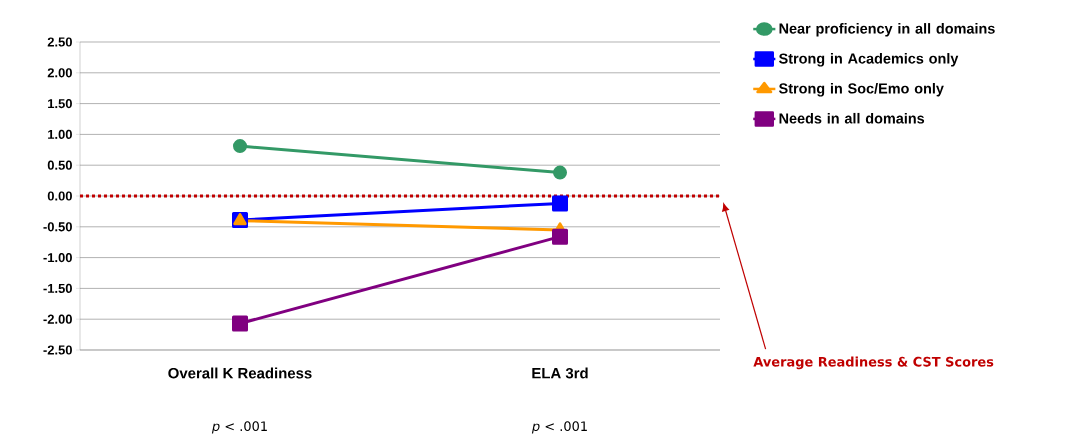 The image size is (1082, 439). Describe the element at coordinates (240, 373) in the screenshot. I see `x-tick-label: Overall K Readiness` at that location.